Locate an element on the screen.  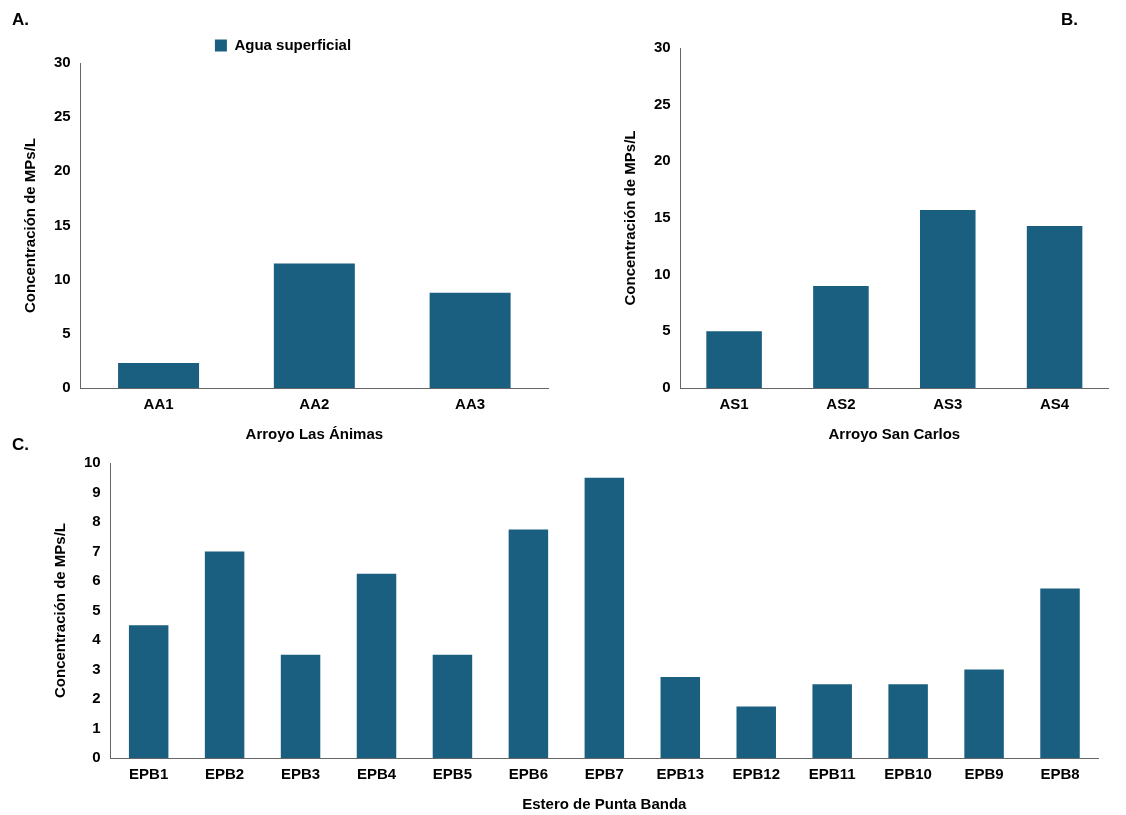
y-tick-label: 2 is located at coordinates (96, 698).